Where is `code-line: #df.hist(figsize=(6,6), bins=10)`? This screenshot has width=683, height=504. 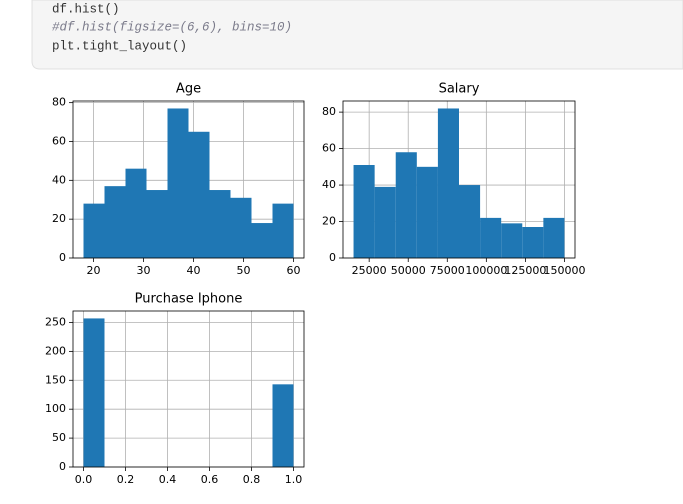 code-line: #df.hist(figsize=(6,6), bins=10) is located at coordinates (172, 27).